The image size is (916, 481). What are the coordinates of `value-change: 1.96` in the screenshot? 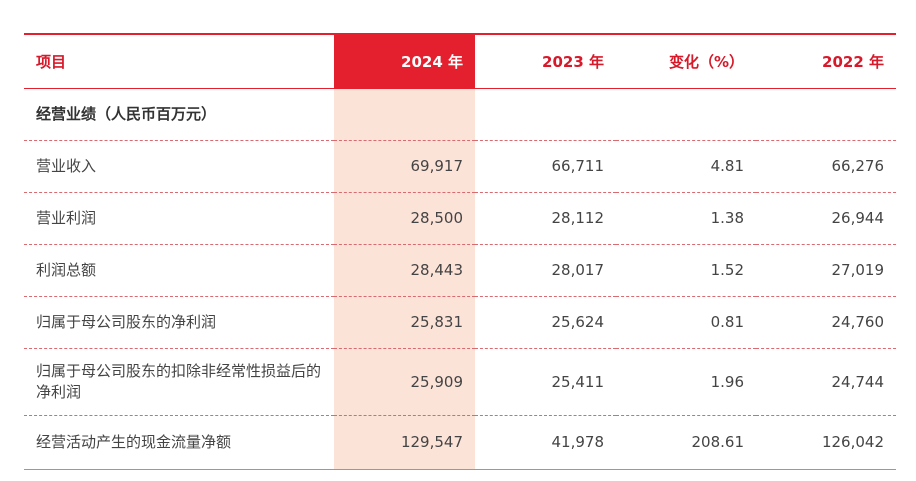 It's located at (727, 381).